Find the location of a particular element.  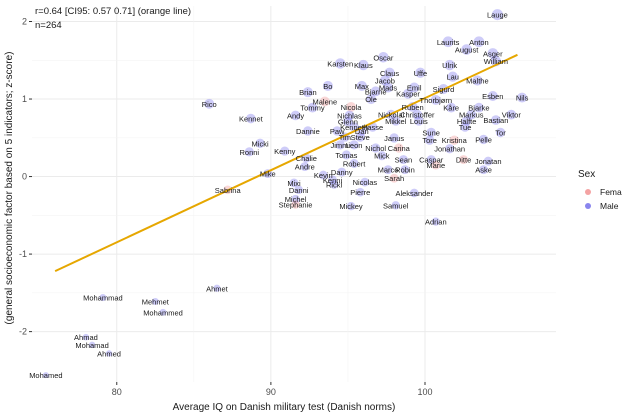

point-label: Ulrik is located at coordinates (449, 65).